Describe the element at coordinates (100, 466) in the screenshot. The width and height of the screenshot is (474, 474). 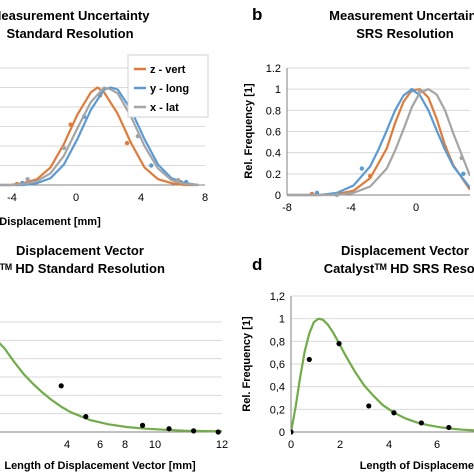
I see `x-axis-label: Length of Displacement Vector [mm]` at that location.